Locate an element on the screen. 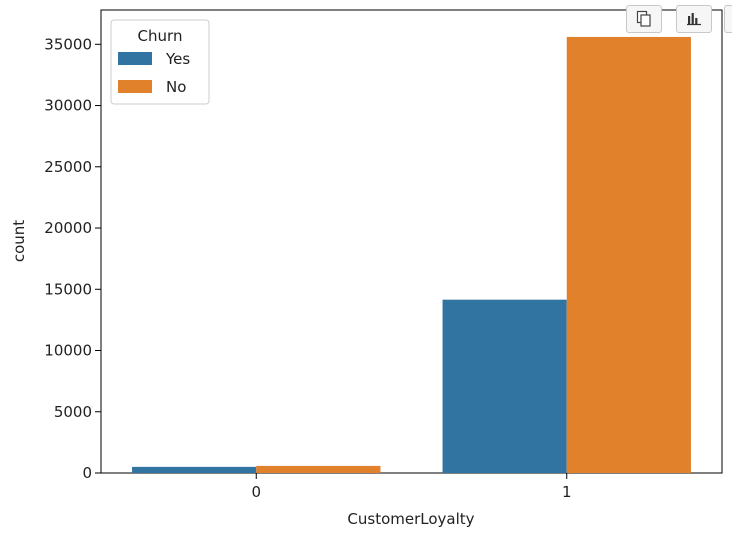 This screenshot has width=732, height=536. x-tick-label: 1 is located at coordinates (567, 492).